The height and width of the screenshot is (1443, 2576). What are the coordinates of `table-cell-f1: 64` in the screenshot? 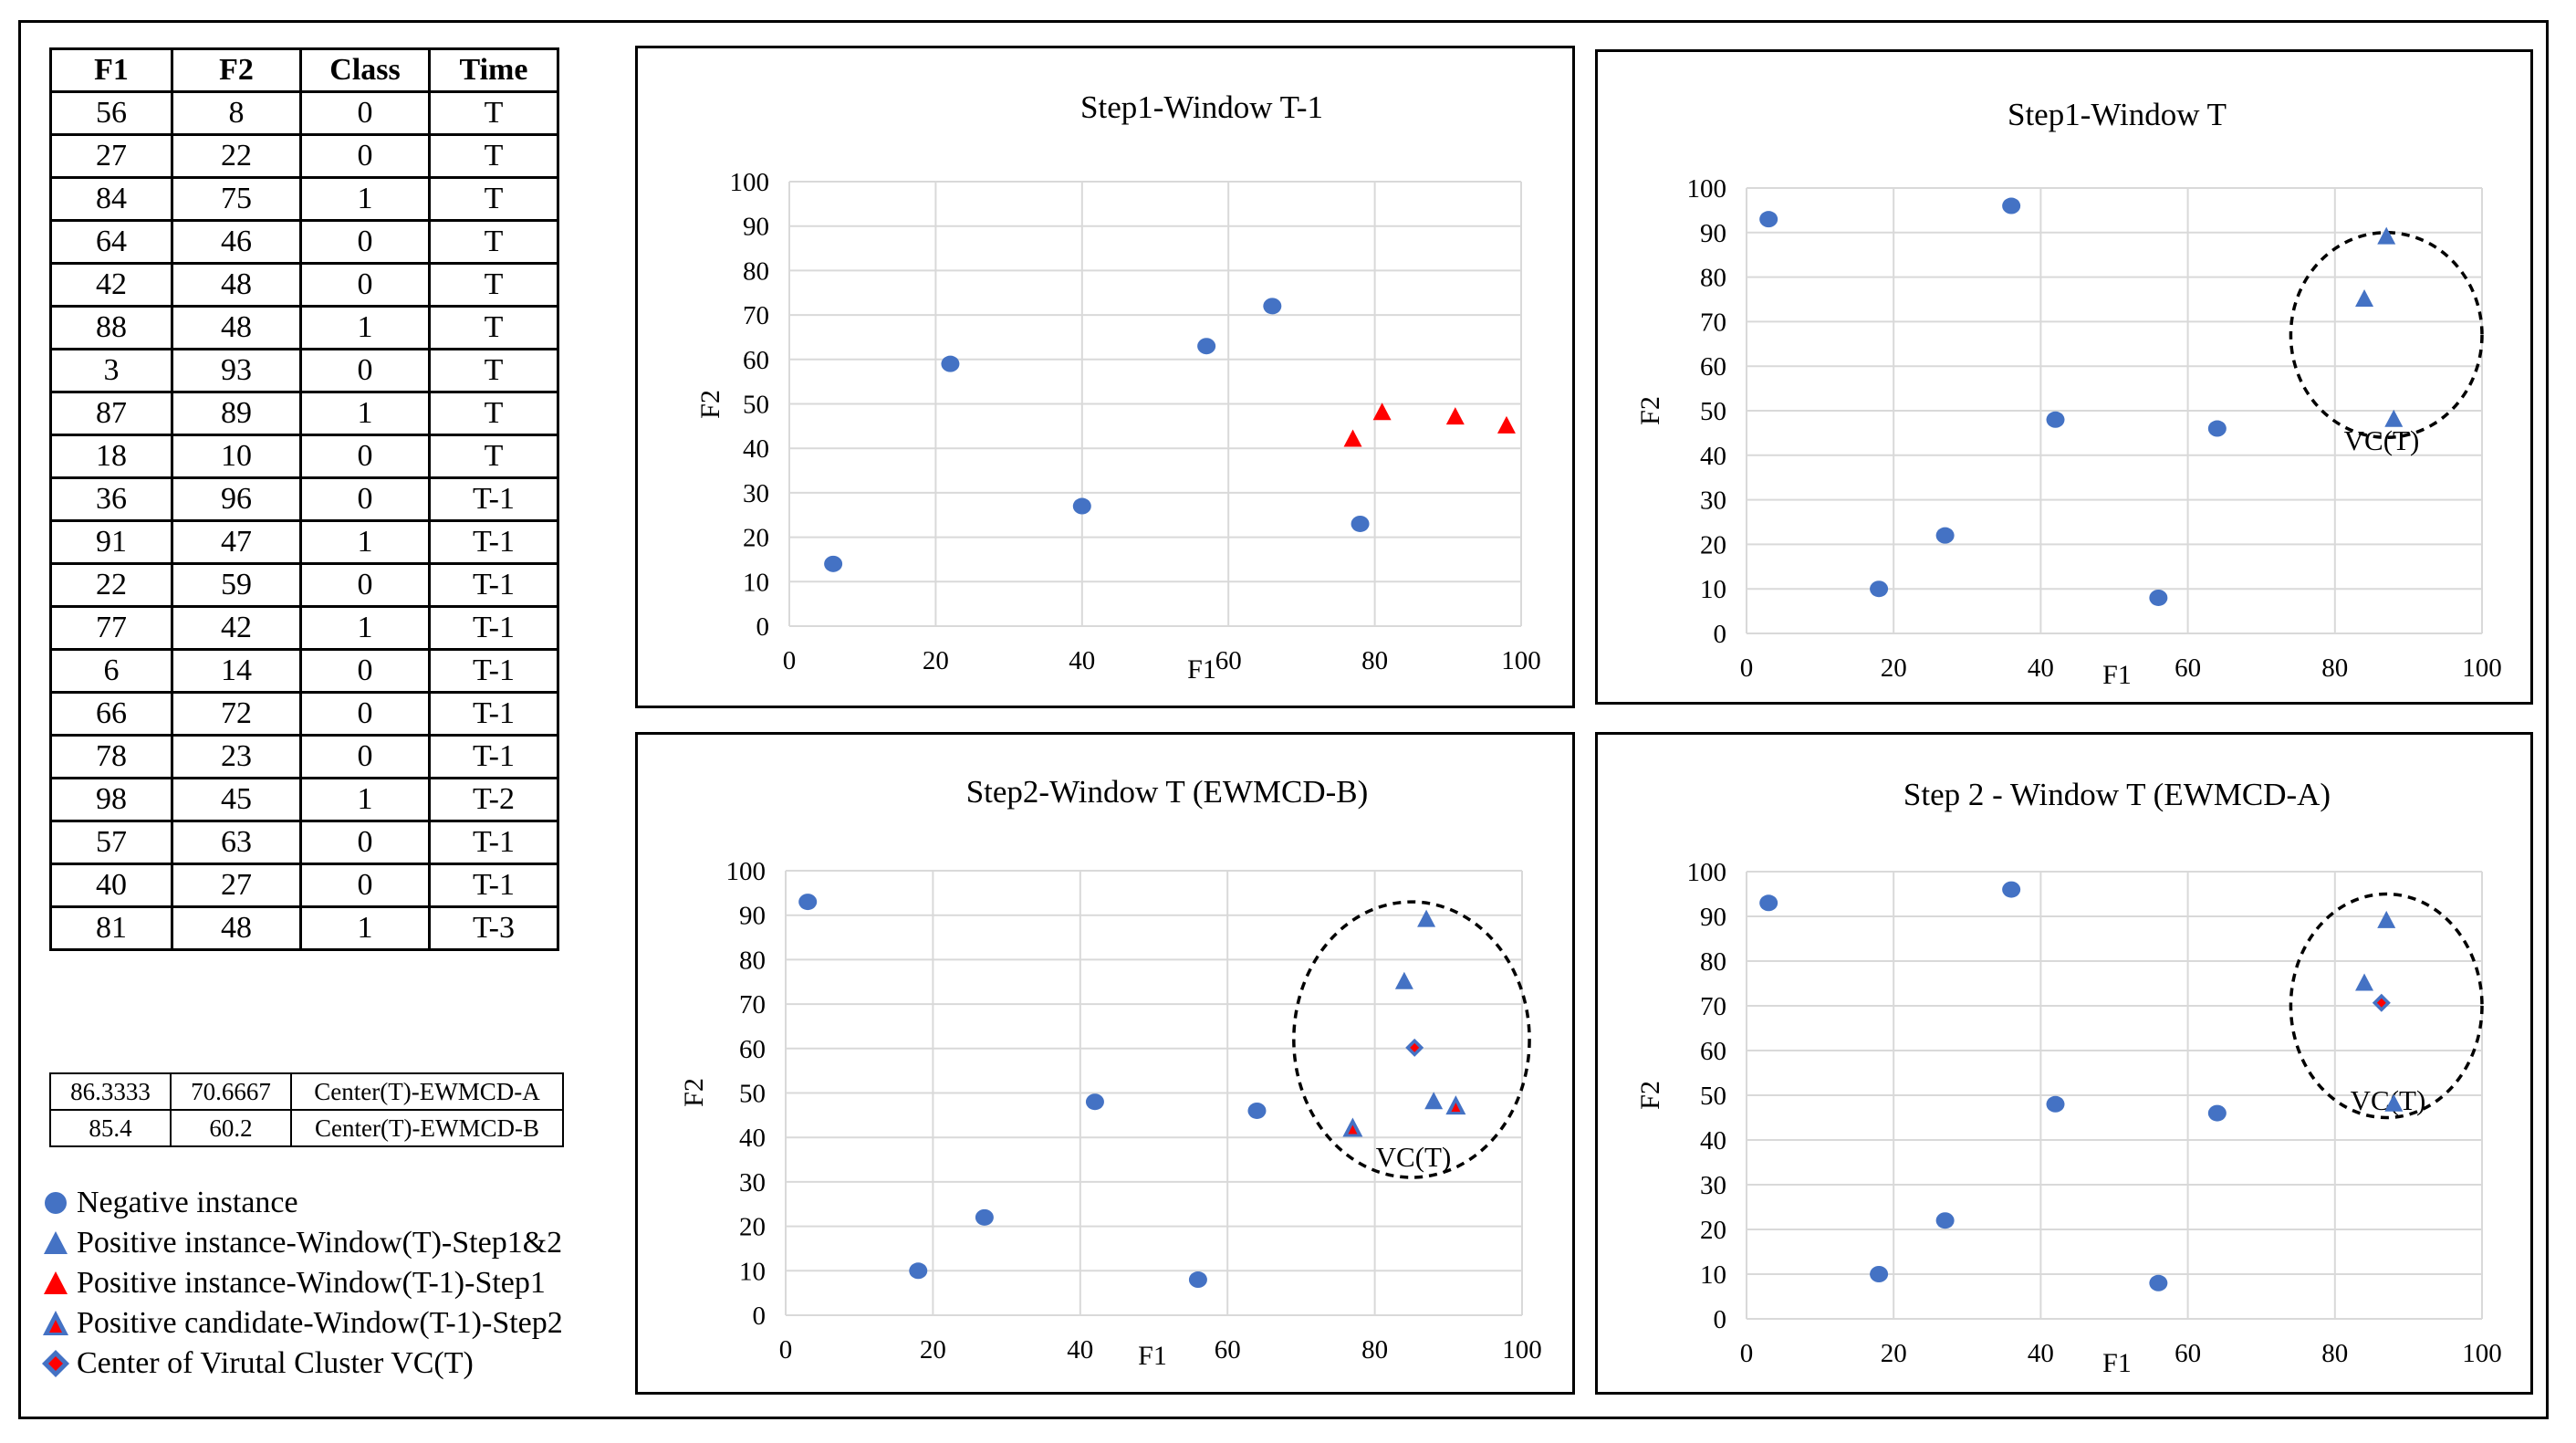 It's located at (111, 242).